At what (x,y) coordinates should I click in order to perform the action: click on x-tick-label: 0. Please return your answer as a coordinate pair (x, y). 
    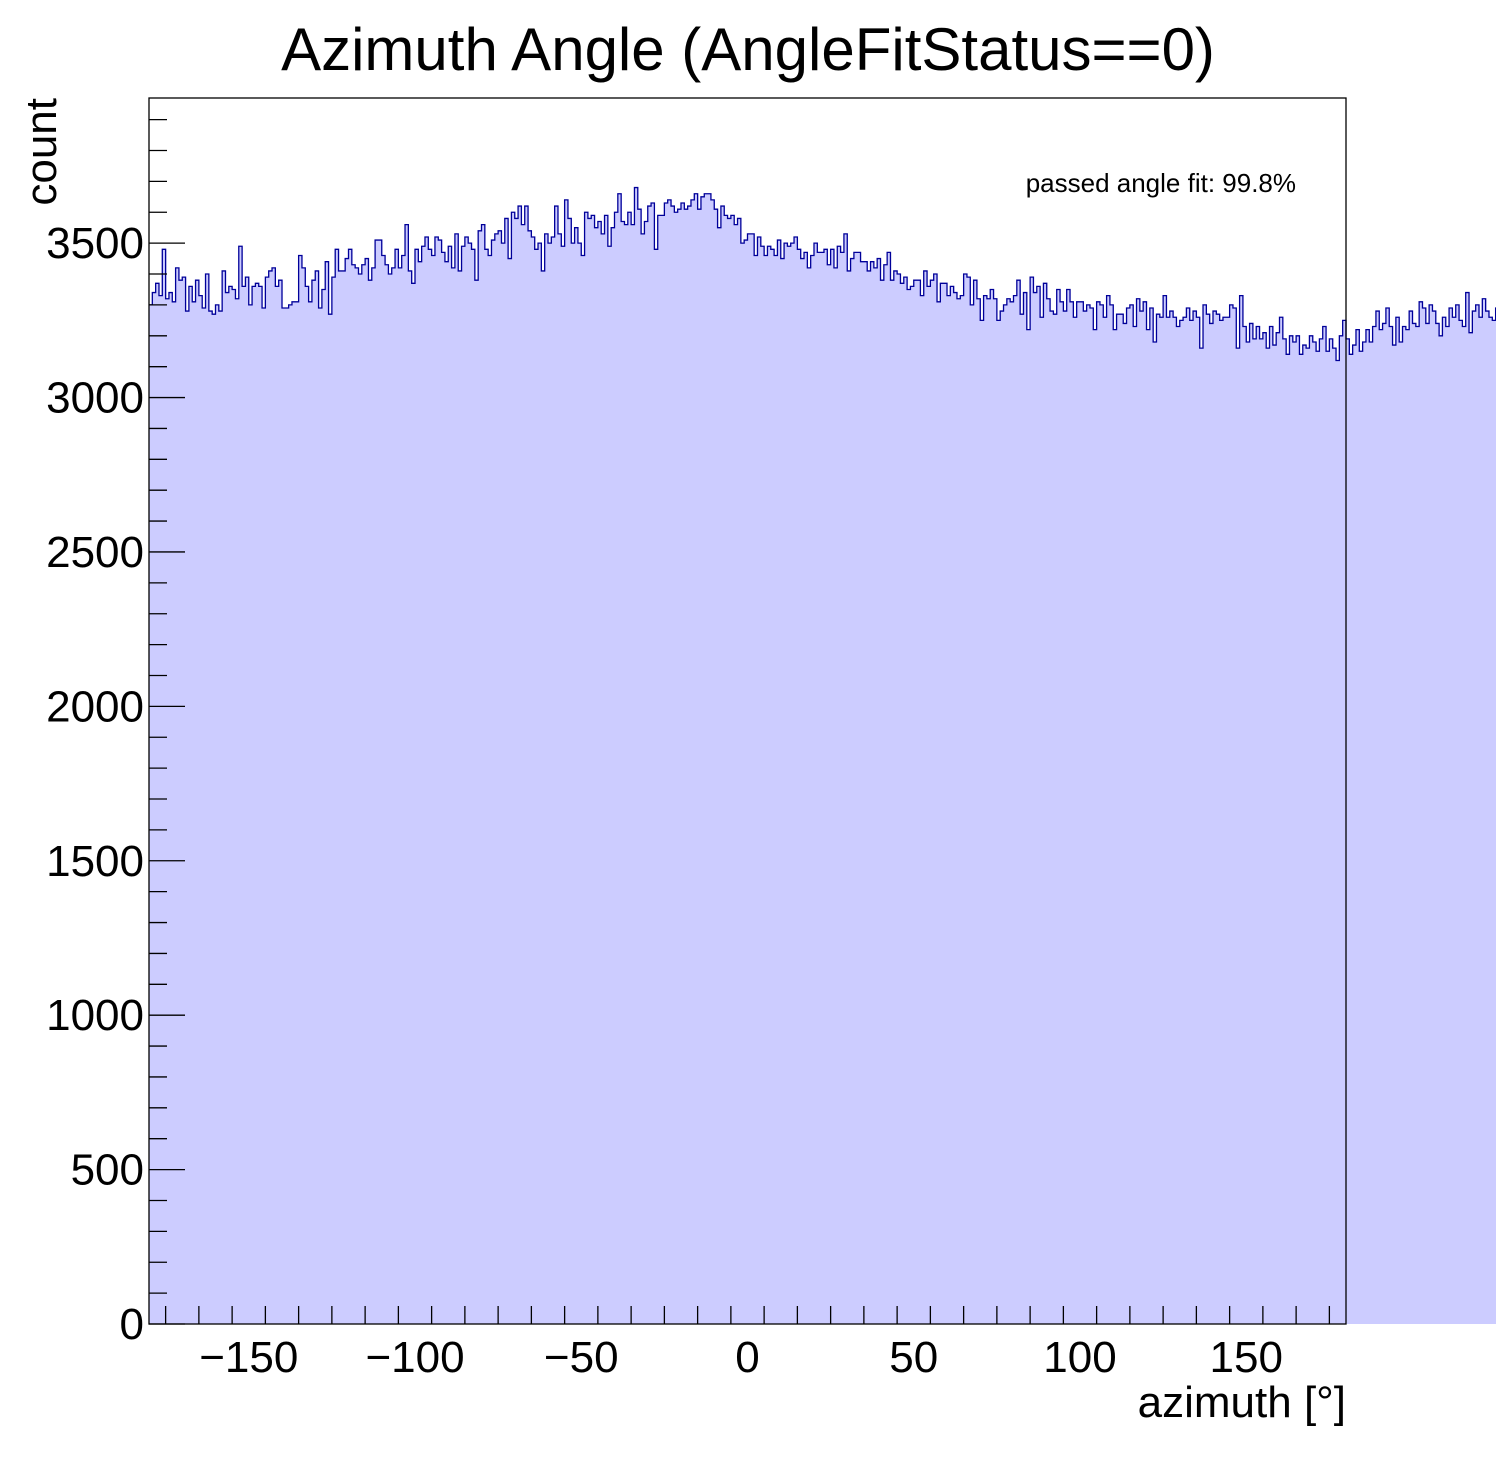
    Looking at the image, I should click on (747, 1357).